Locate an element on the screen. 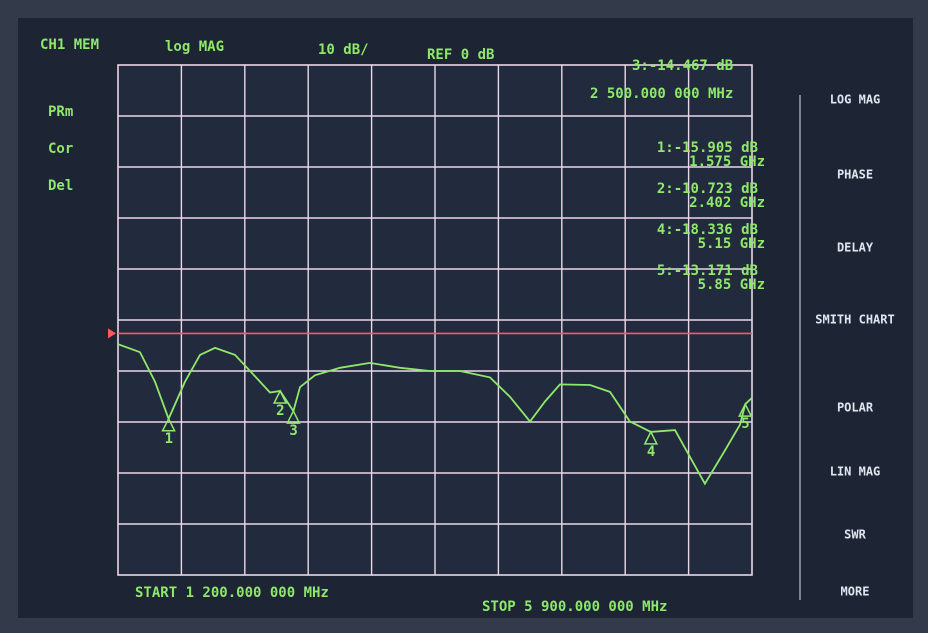 This screenshot has height=633, width=928. softkey: DELAY is located at coordinates (855, 248).